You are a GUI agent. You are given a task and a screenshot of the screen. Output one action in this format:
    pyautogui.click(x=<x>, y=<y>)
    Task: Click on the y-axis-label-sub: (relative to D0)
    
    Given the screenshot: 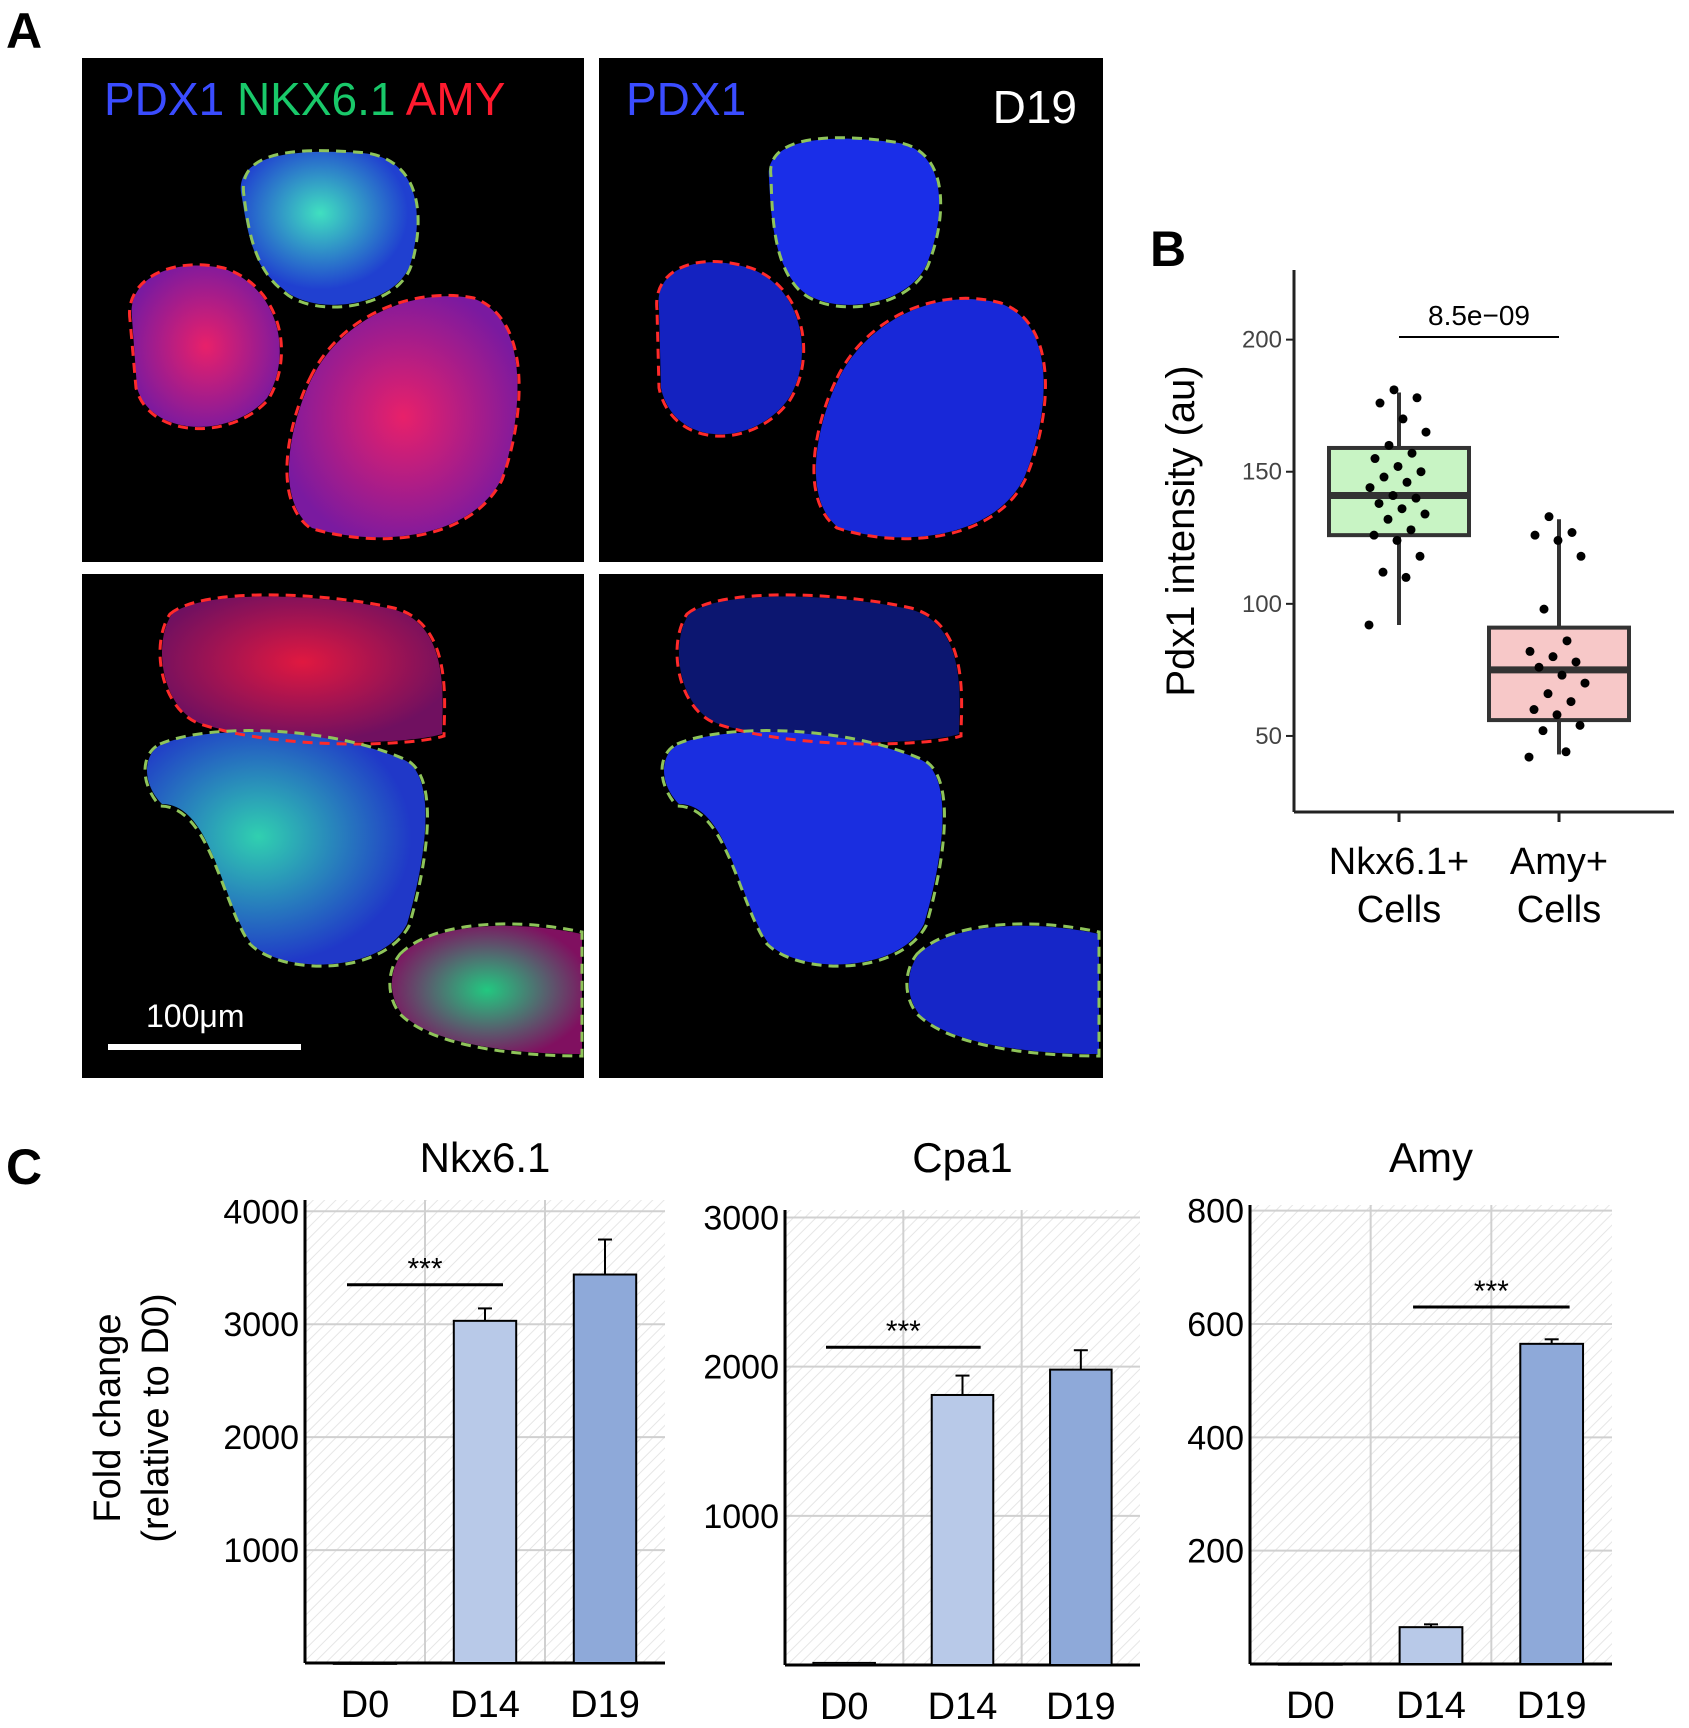 What is the action you would take?
    pyautogui.click(x=156, y=1417)
    